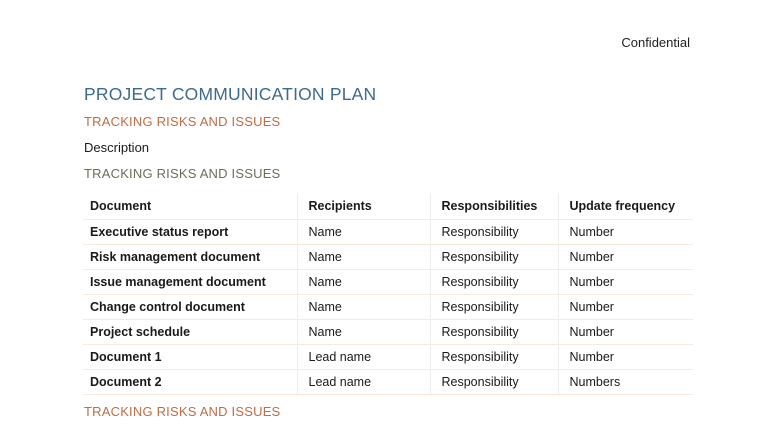 This screenshot has width=768, height=428. Describe the element at coordinates (182, 173) in the screenshot. I see `subsection-heading-tracking-risks: TRACKING RISKS AND ISSUES` at that location.